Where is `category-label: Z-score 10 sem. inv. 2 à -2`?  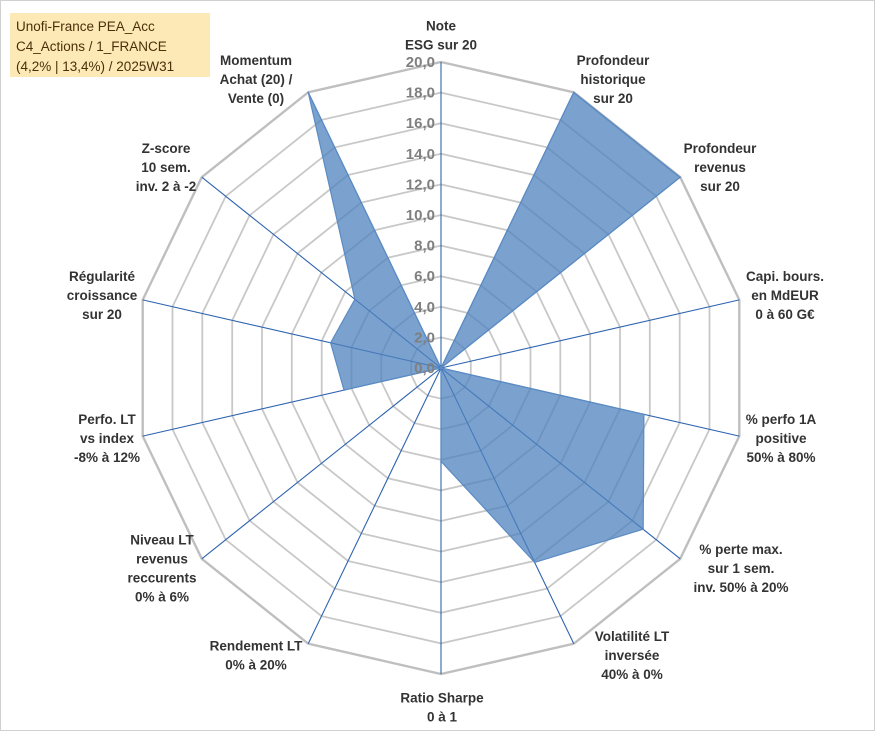 category-label: Z-score 10 sem. inv. 2 à -2 is located at coordinates (166, 167).